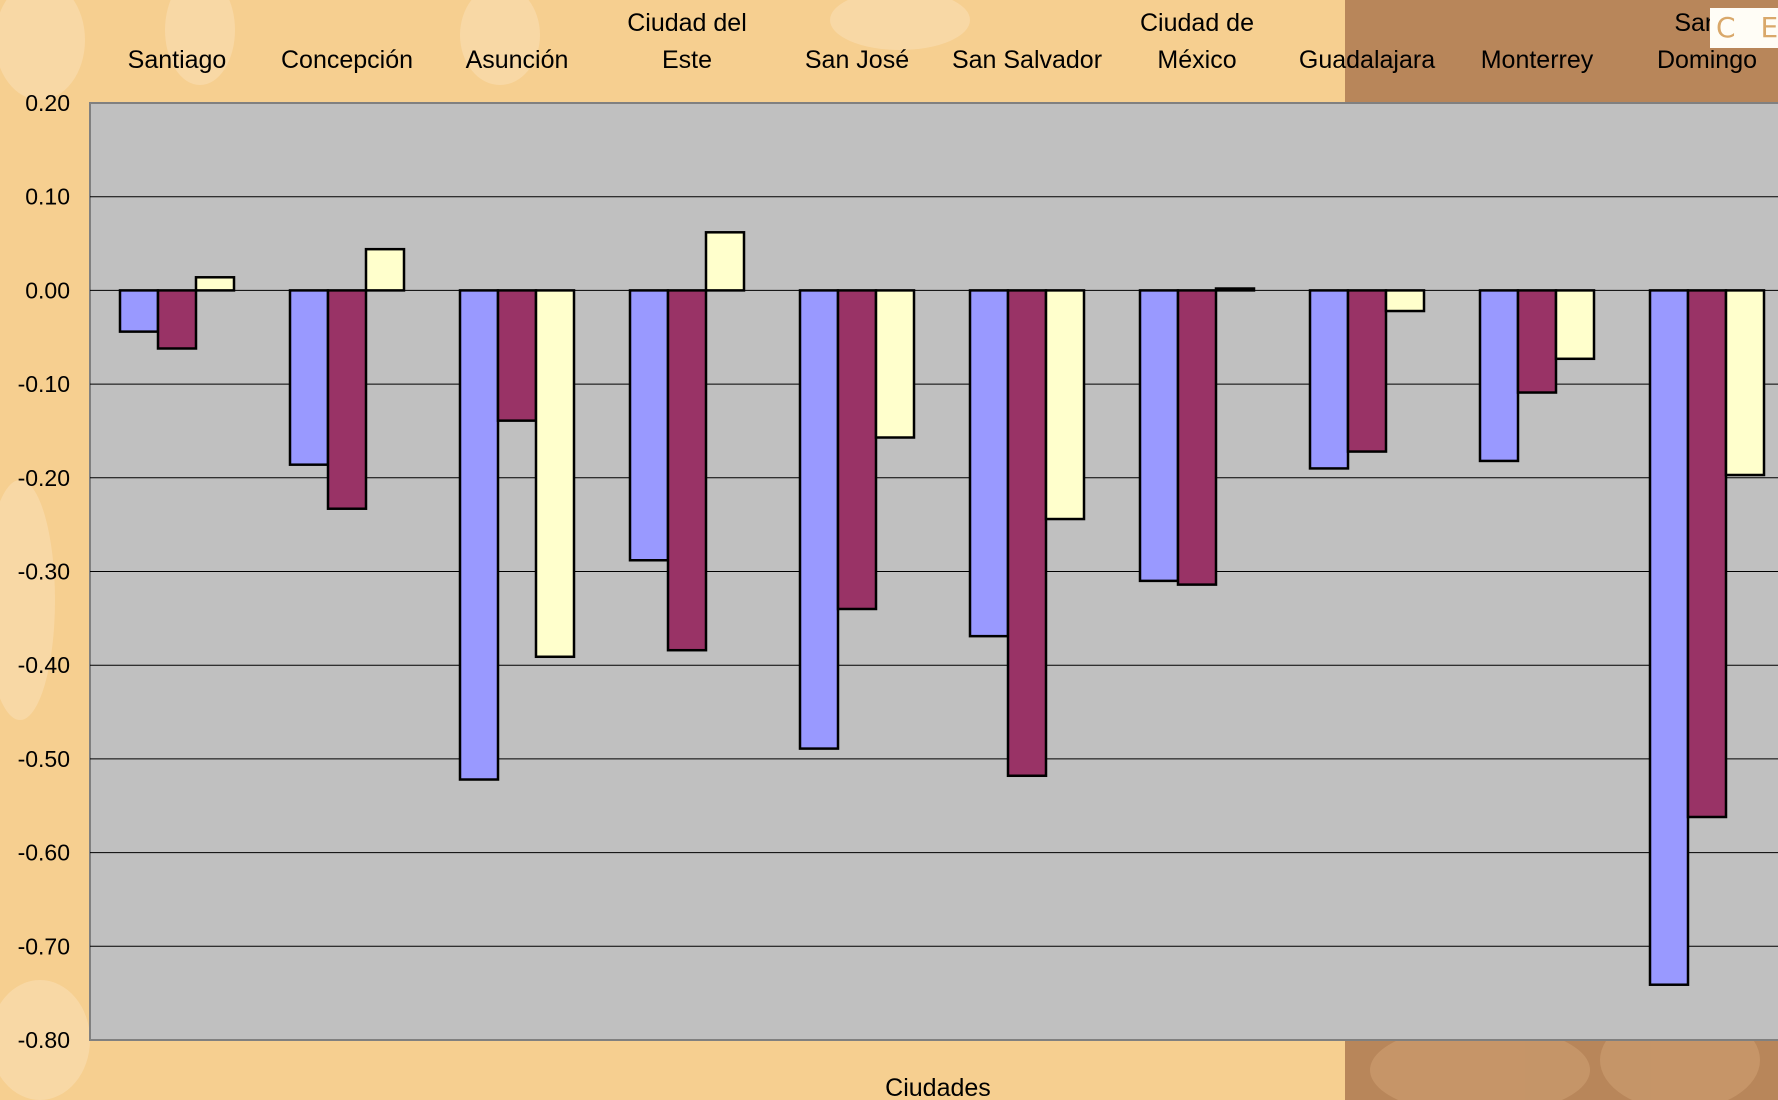 The width and height of the screenshot is (1778, 1100). Describe the element at coordinates (1537, 60) in the screenshot. I see `category-label: Monterrey` at that location.